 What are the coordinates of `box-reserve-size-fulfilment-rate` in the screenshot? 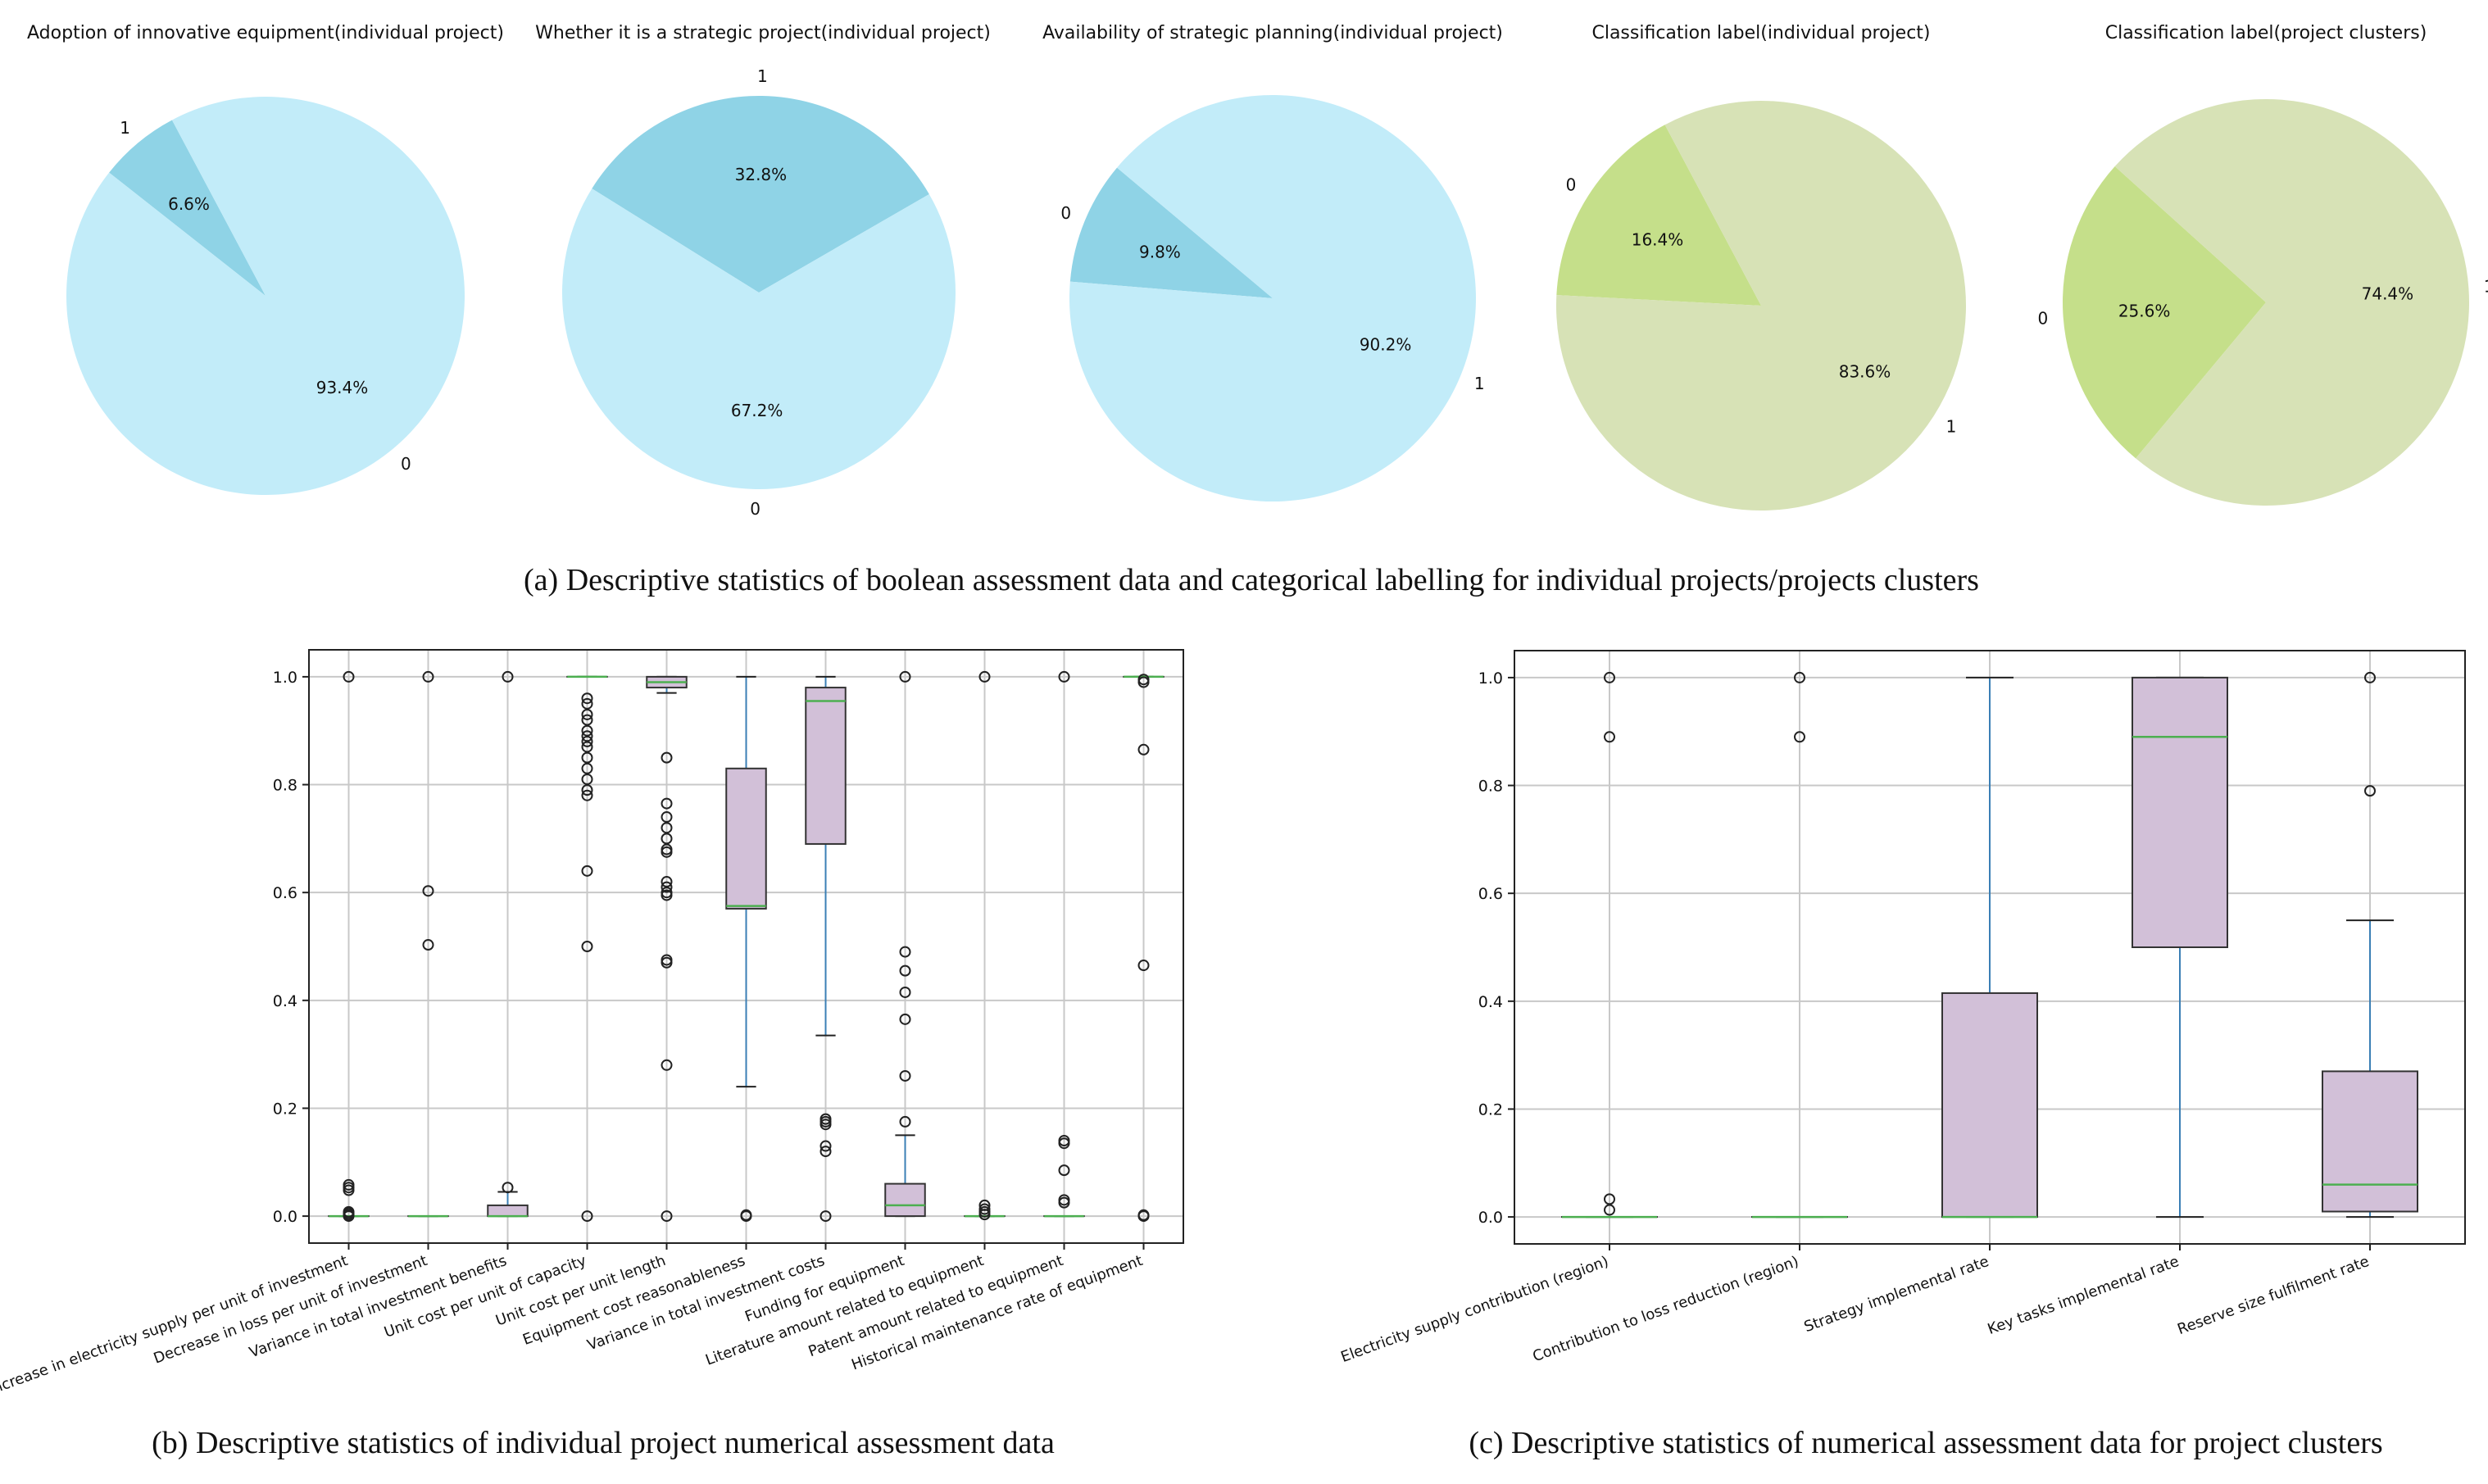 It's located at (2370, 945).